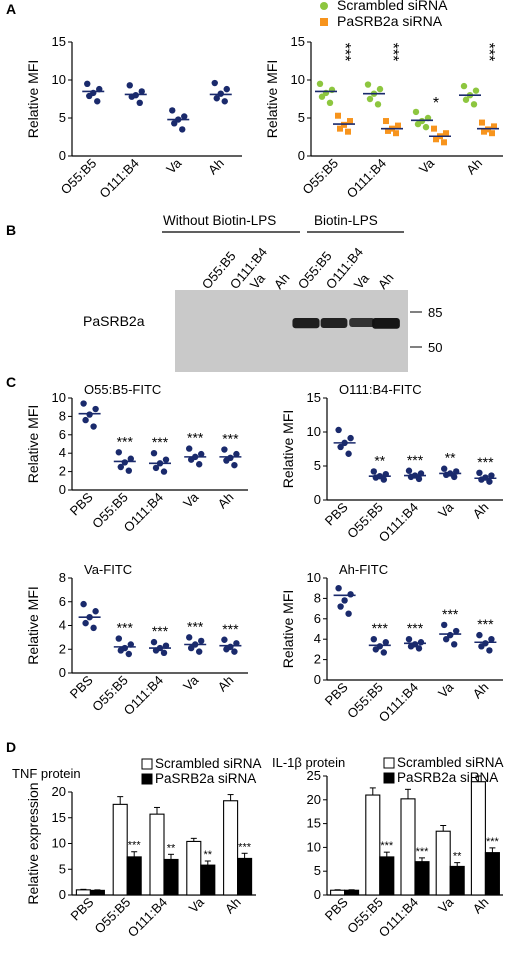 Image resolution: width=529 pixels, height=956 pixels. Describe the element at coordinates (11, 747) in the screenshot. I see `panel-letter-d: D` at that location.